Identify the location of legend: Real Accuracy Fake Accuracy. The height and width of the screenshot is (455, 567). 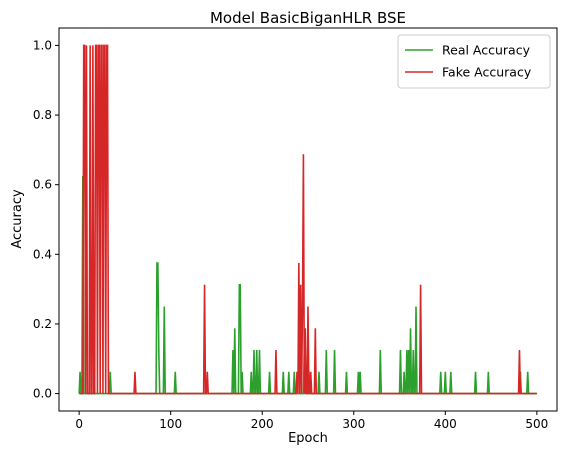
(474, 61).